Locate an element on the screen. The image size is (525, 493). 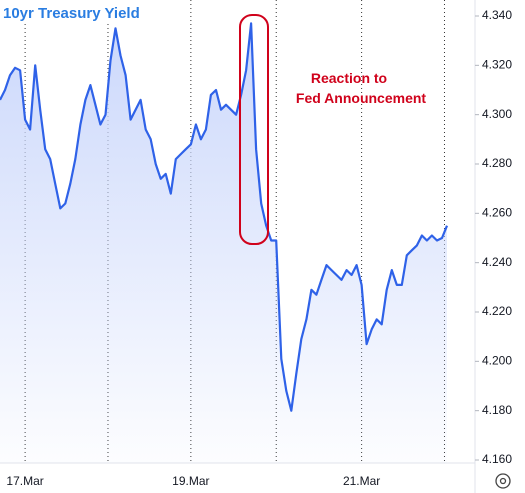
x-tick-label: 17.Mar is located at coordinates (24, 481).